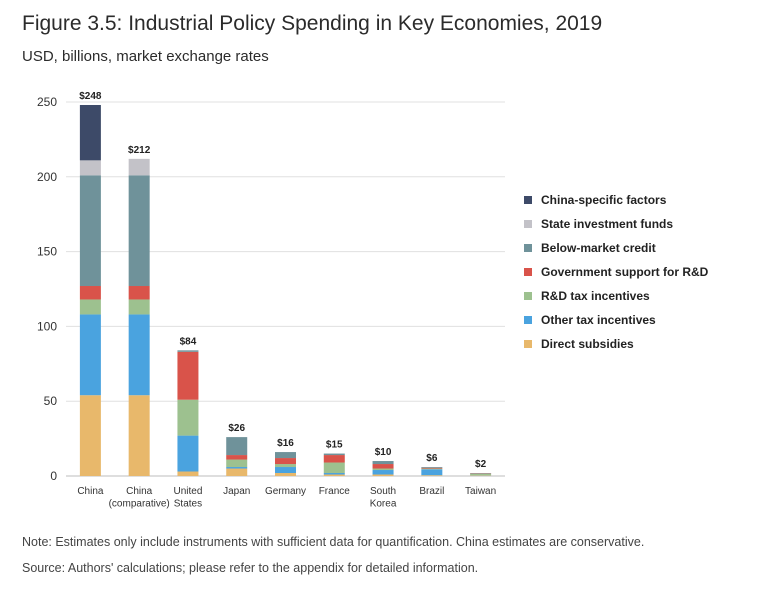 Image resolution: width=761 pixels, height=594 pixels. Describe the element at coordinates (47, 177) in the screenshot. I see `y-tick-label: 200` at that location.